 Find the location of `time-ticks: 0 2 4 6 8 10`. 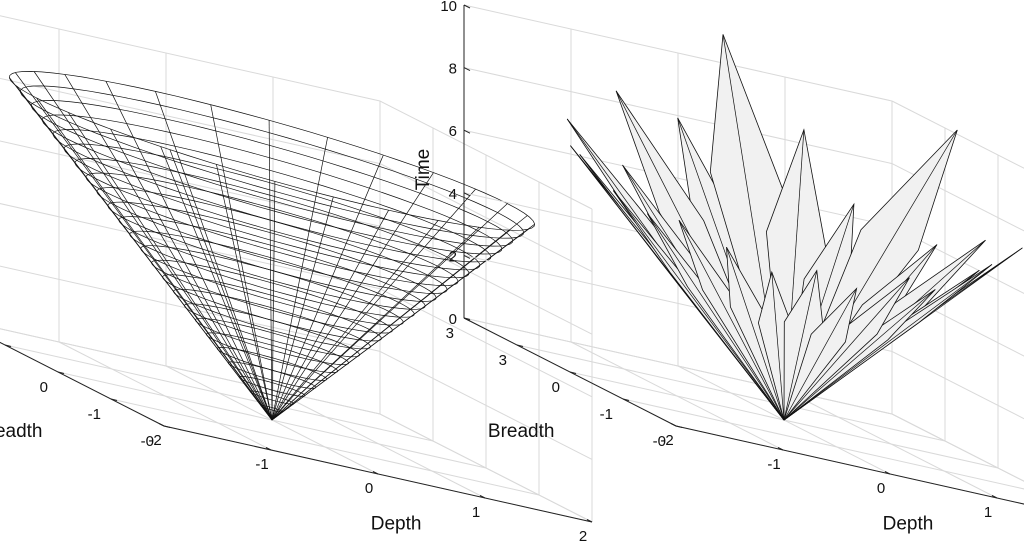

time-ticks: 0 2 4 6 8 10 is located at coordinates (455, 164).